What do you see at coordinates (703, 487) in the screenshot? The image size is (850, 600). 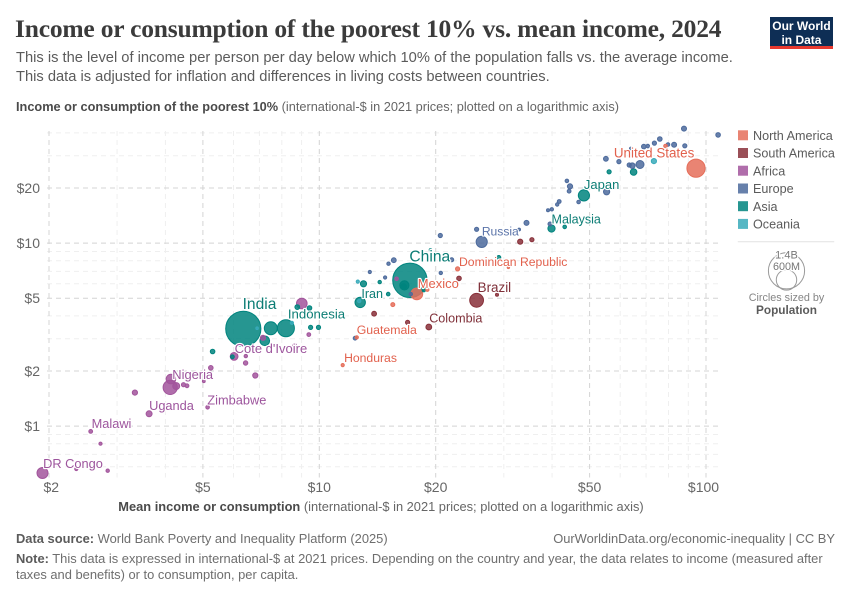 I see `svg-text: $100` at bounding box center [703, 487].